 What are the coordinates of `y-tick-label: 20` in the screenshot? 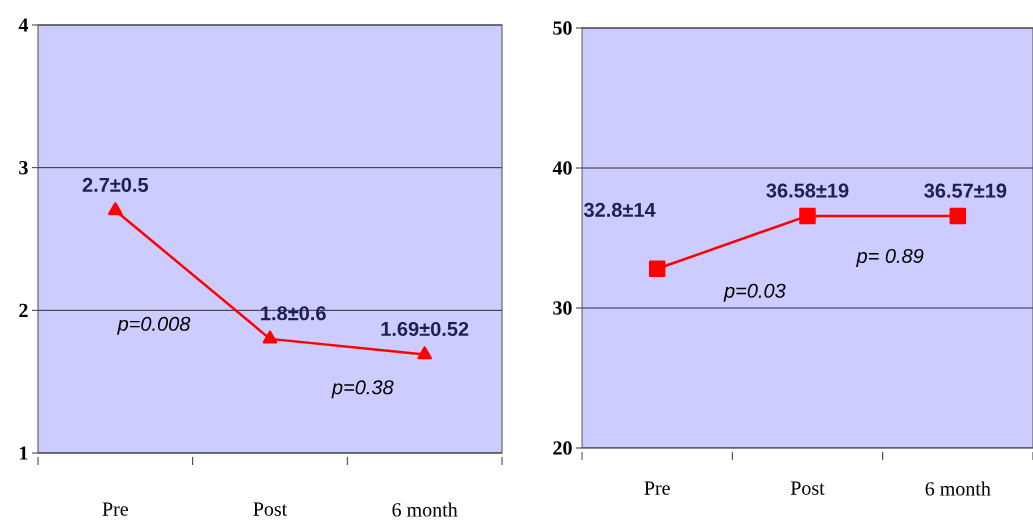 It's located at (562, 448).